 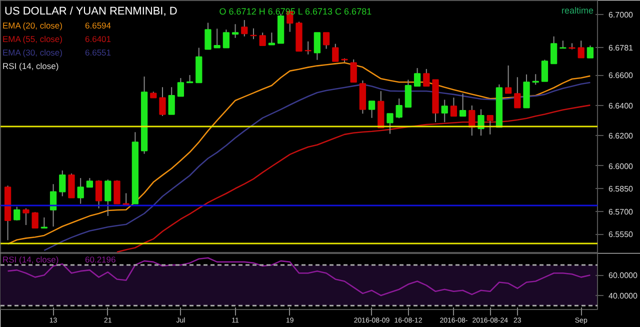 I want to click on y-tick-label: 6.6400, so click(x=621, y=105).